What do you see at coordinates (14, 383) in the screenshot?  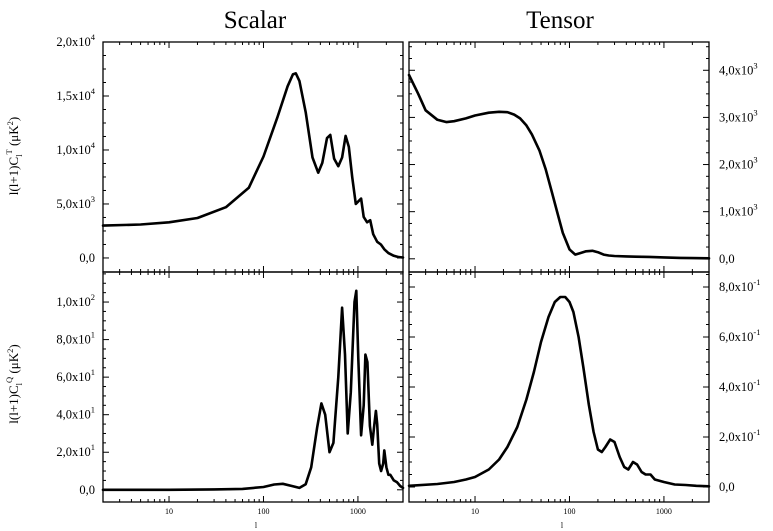 I see `bottom-ylabel: l(l+1)ClQ (μK2)` at bounding box center [14, 383].